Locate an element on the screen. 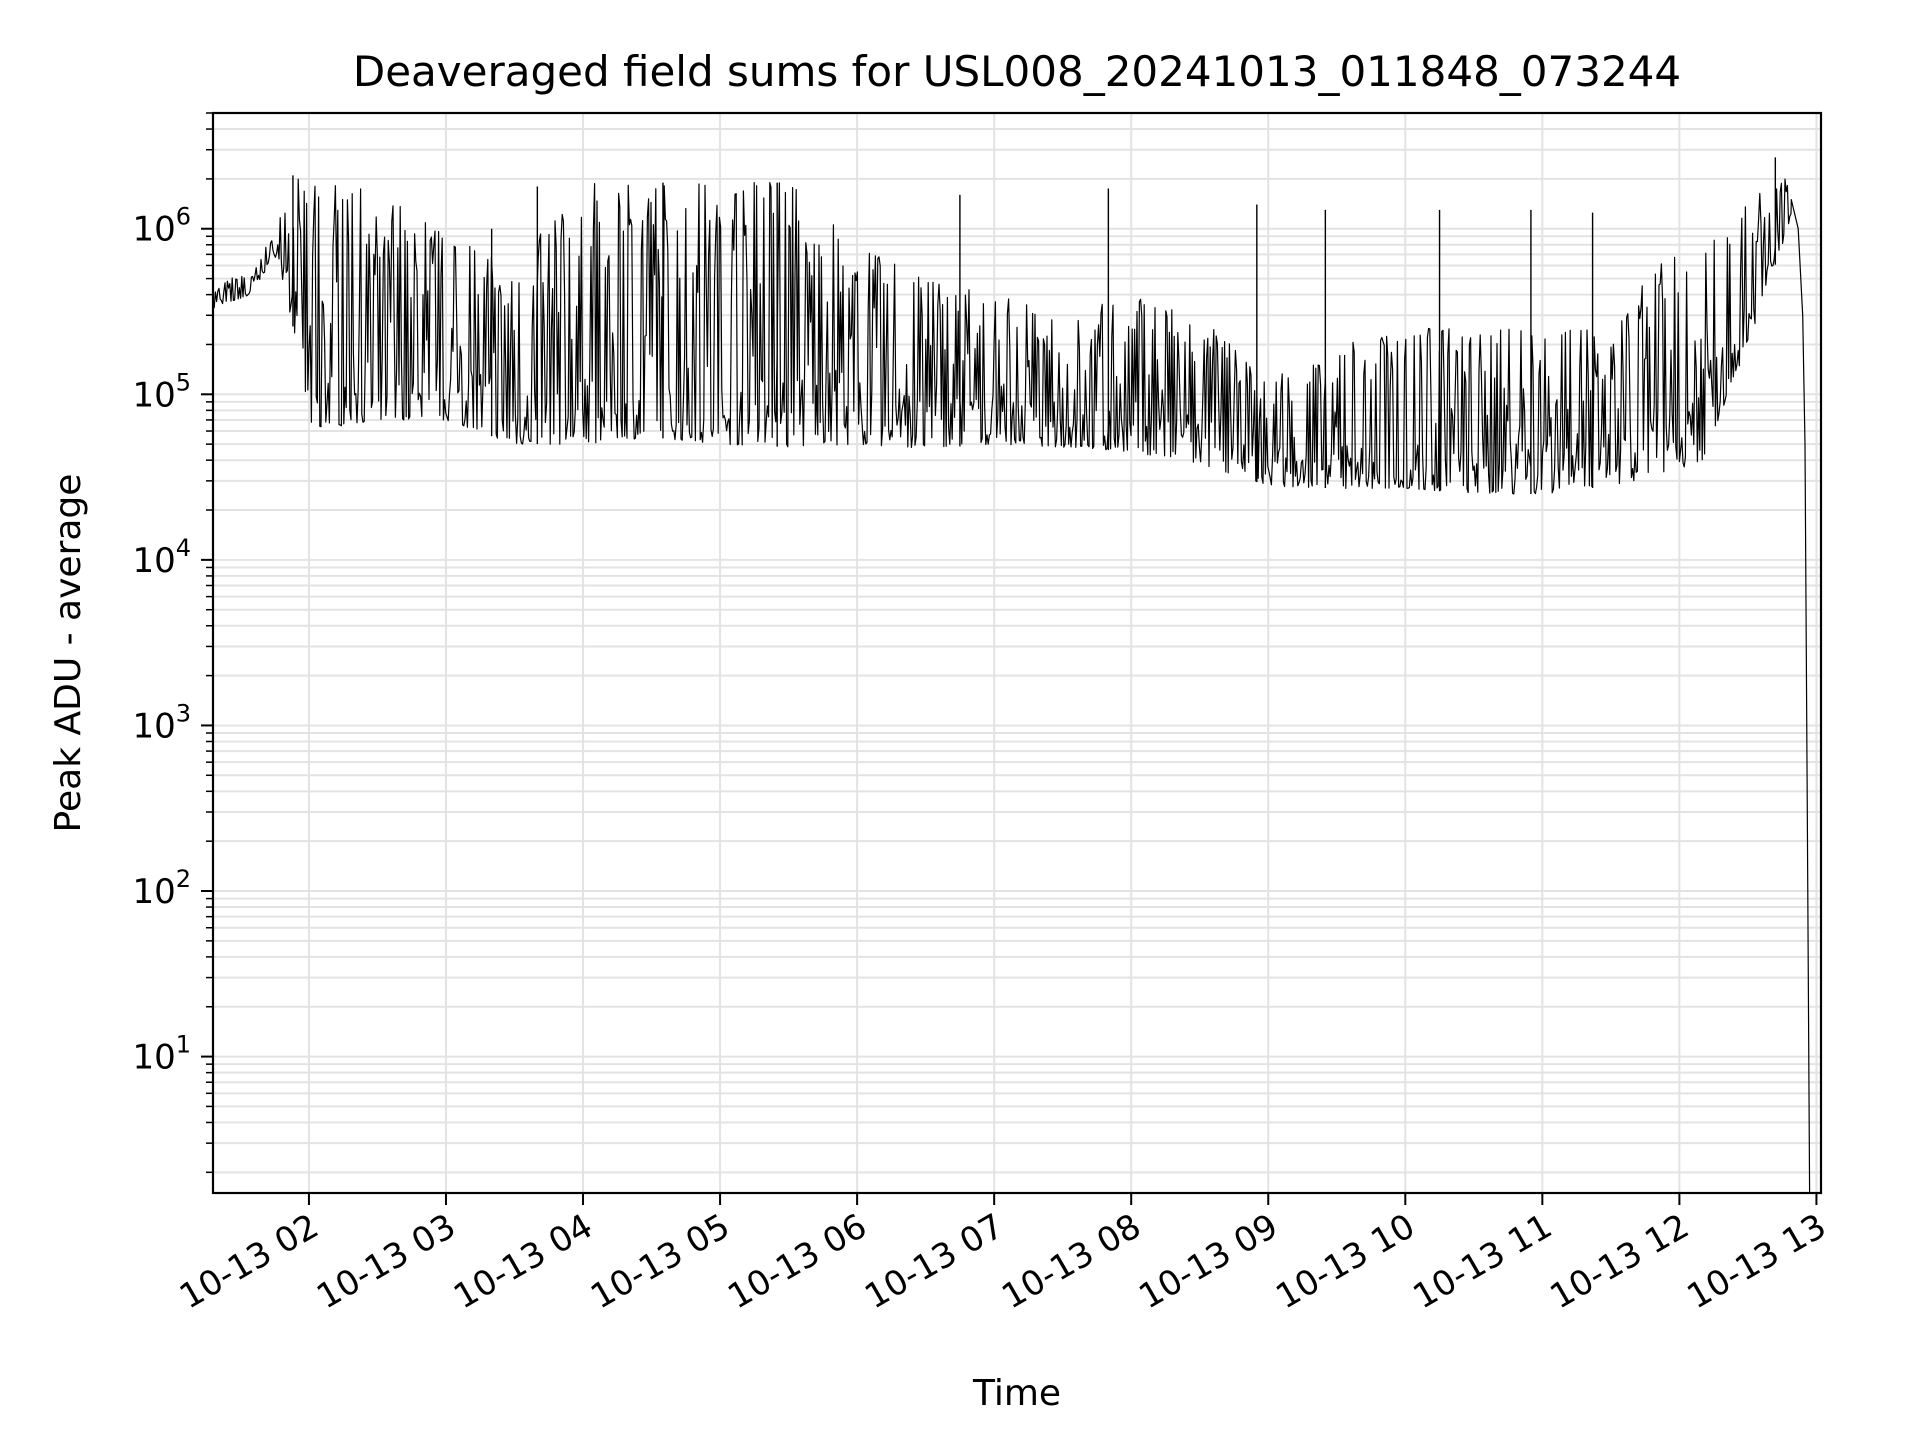 The image size is (1920, 1440). y-axis: 10¹ 10² 10³ 10⁴ 10⁵ 10⁶ is located at coordinates (172, 643).